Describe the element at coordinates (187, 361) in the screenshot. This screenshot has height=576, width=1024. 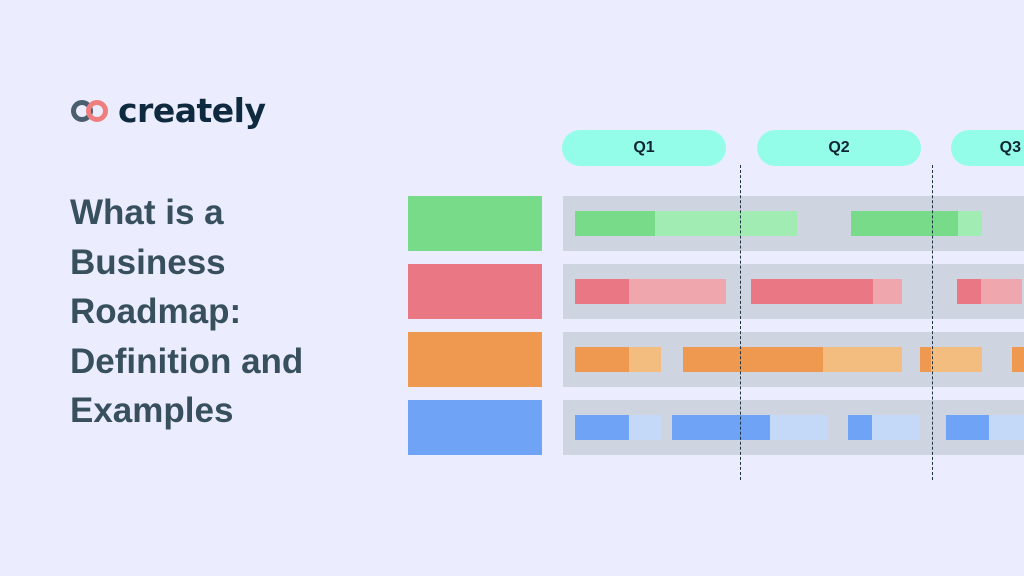
I see `title-line: Definition and` at that location.